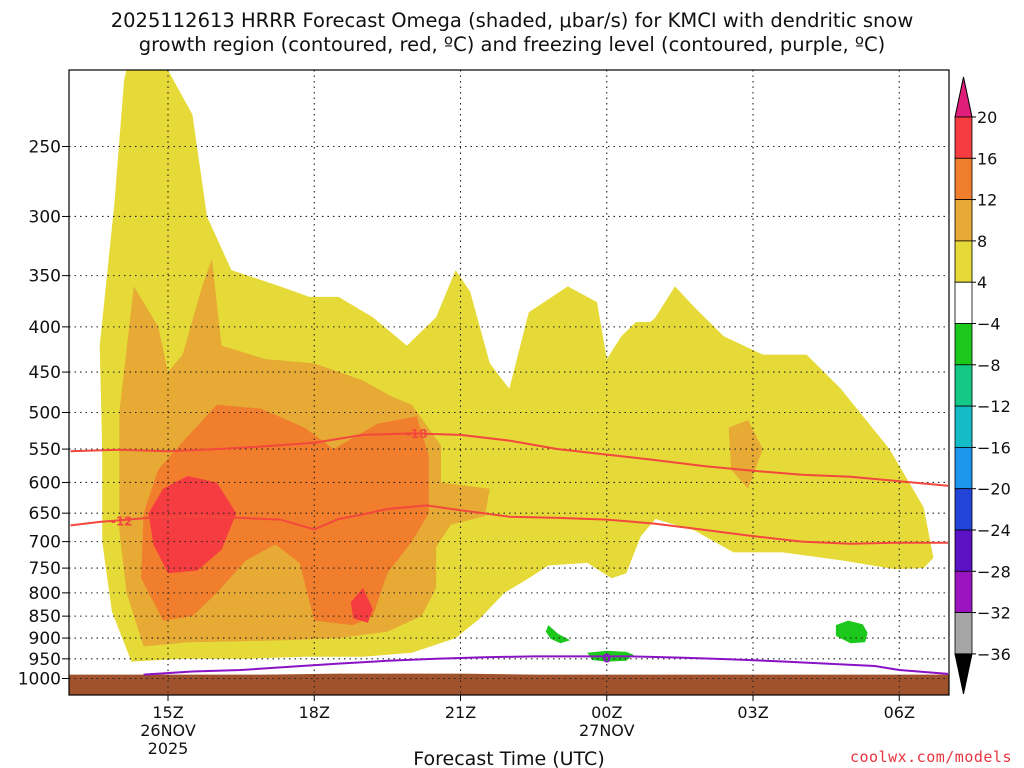 Image resolution: width=1024 pixels, height=768 pixels. I want to click on colorbar-label-9: −20, so click(994, 489).